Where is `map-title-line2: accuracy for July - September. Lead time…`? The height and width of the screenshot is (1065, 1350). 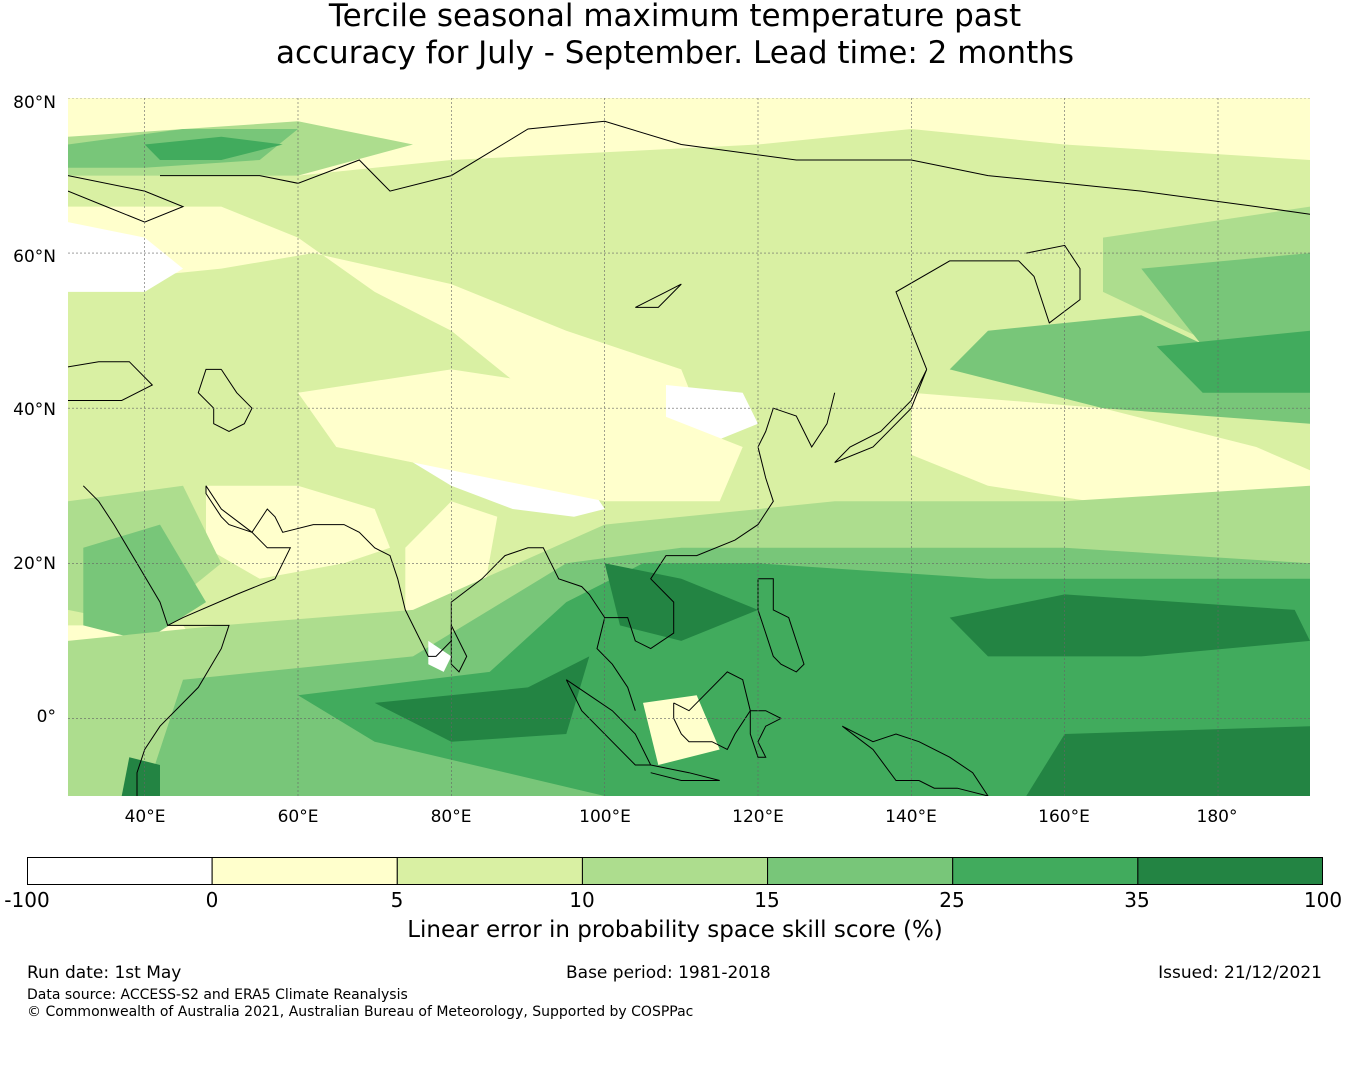 map-title-line2: accuracy for July - September. Lead time… is located at coordinates (675, 53).